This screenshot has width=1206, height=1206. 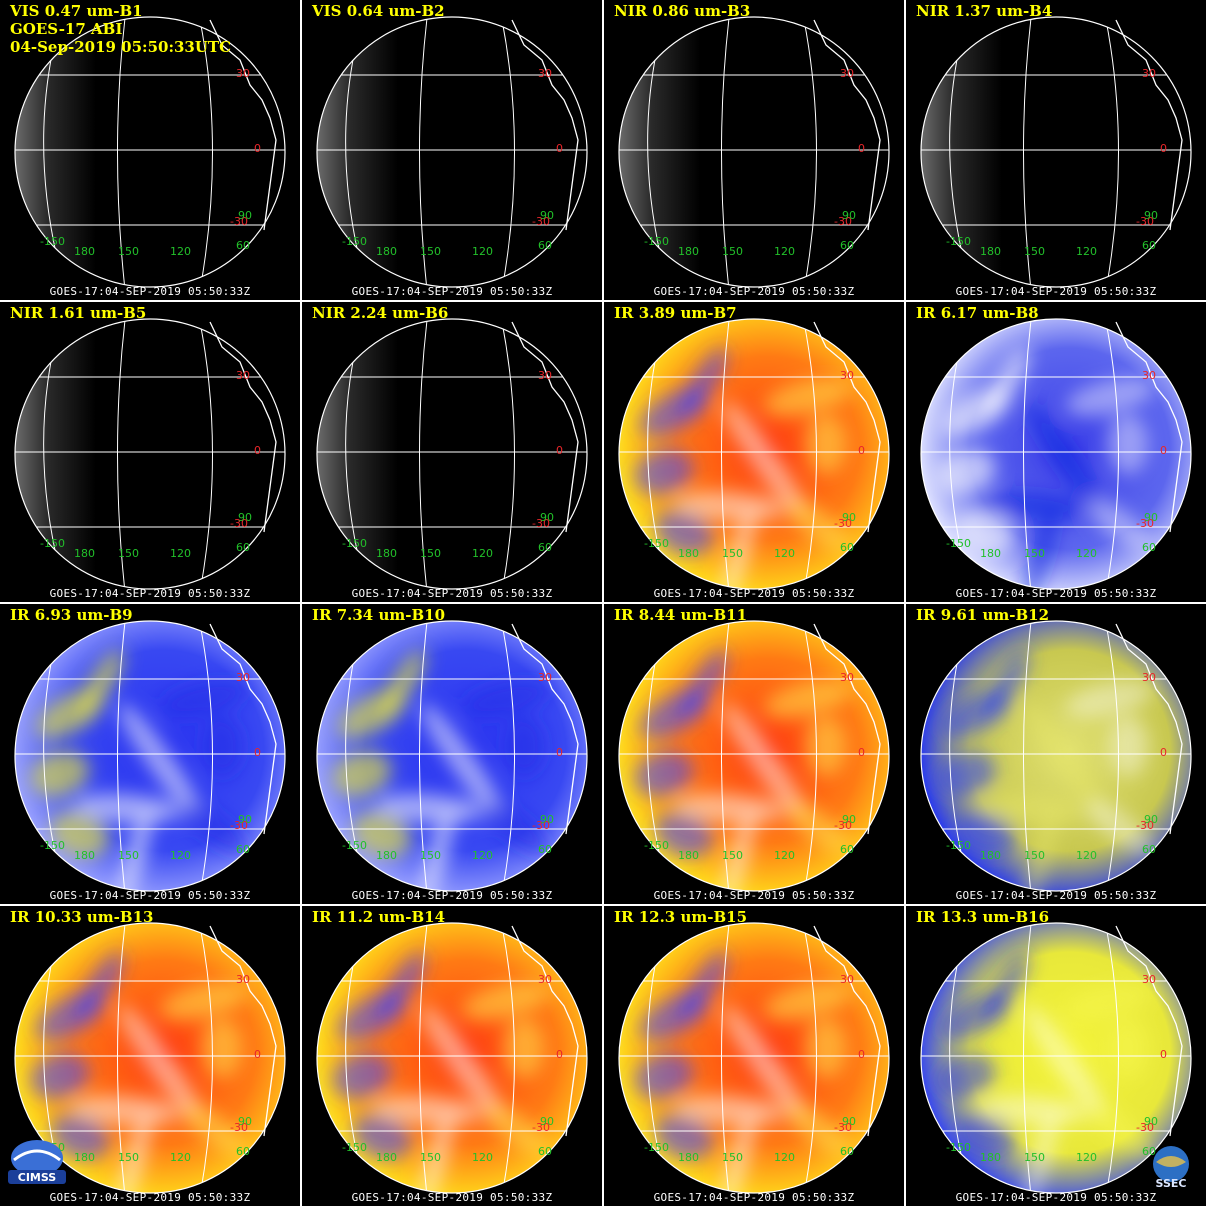 I want to click on band-title: IR 6.17 um-B8, so click(x=977, y=313).